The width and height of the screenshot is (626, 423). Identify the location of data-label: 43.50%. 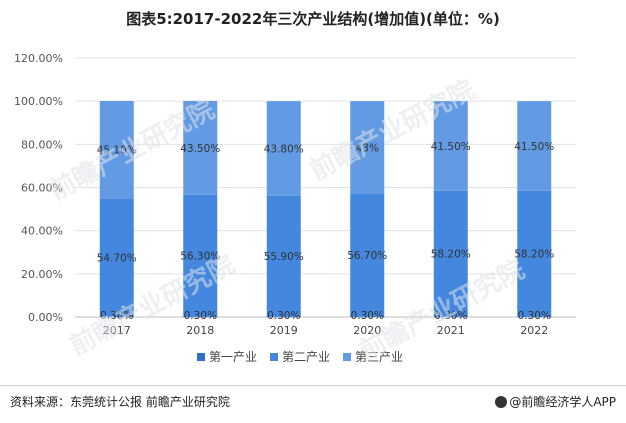
(200, 149).